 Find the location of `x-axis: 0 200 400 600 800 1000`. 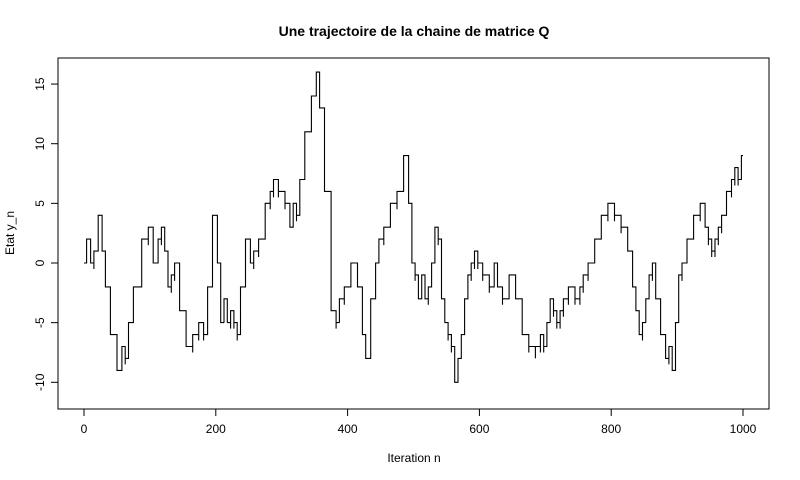

x-axis: 0 200 400 600 800 1000 is located at coordinates (419, 422).